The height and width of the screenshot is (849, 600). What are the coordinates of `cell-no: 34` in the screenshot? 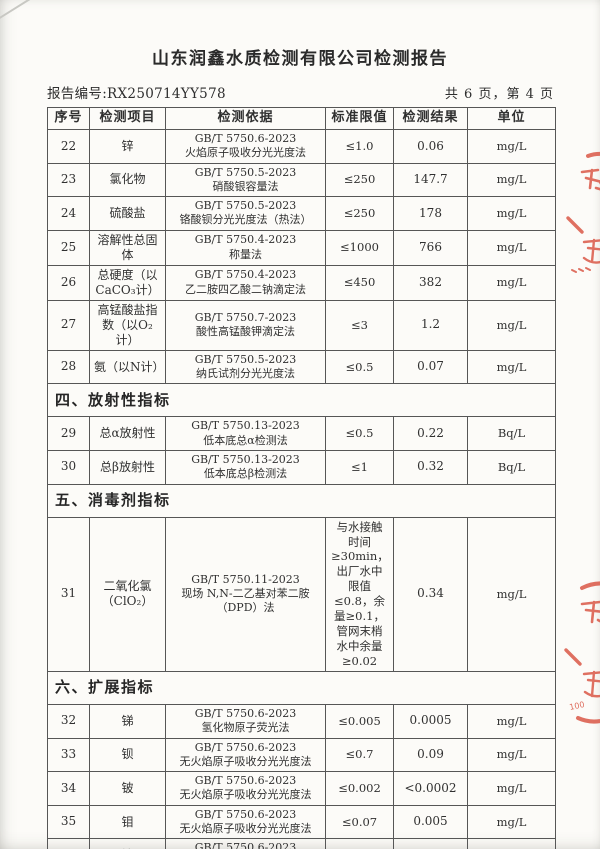 It's located at (68, 788).